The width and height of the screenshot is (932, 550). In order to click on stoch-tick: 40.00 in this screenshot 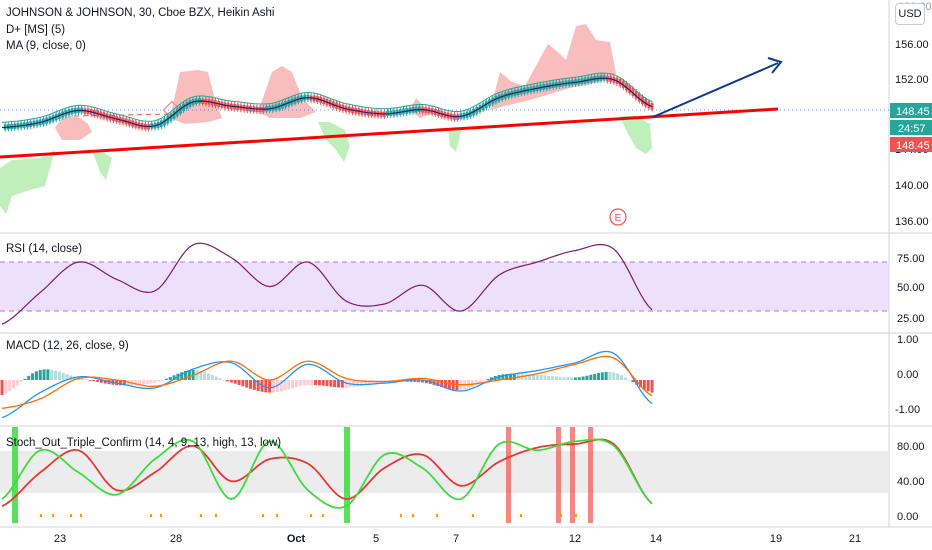, I will do `click(911, 482)`.